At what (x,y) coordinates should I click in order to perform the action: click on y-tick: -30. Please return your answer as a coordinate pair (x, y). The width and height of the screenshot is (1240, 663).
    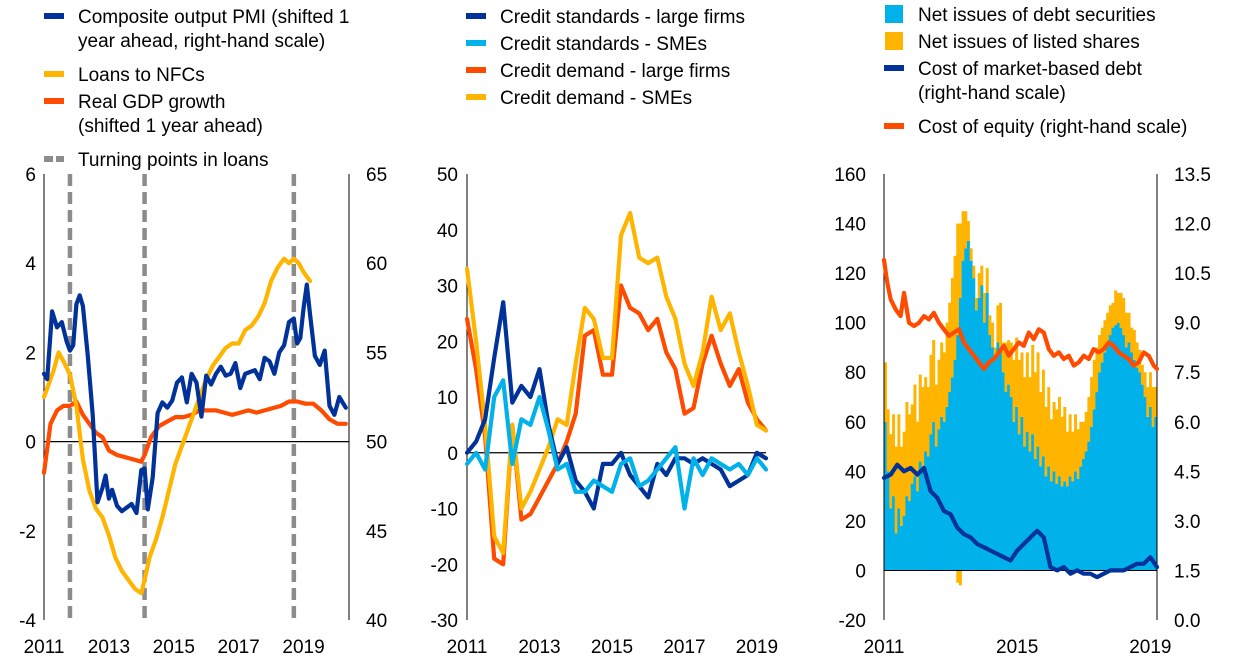
    Looking at the image, I should click on (444, 621).